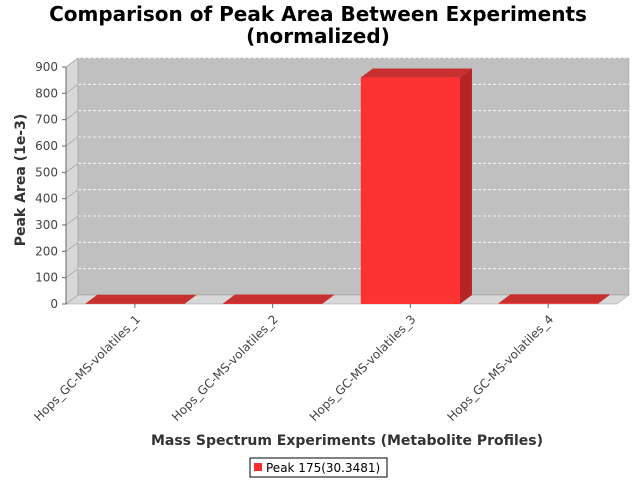 Image resolution: width=640 pixels, height=480 pixels. What do you see at coordinates (72, 181) in the screenshot?
I see `plot-left-wall` at bounding box center [72, 181].